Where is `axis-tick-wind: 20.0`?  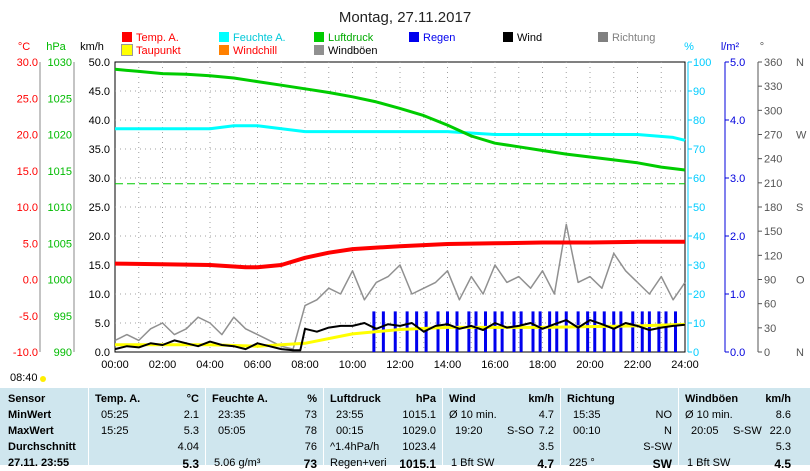
axis-tick-wind: 20.0 is located at coordinates (99, 237).